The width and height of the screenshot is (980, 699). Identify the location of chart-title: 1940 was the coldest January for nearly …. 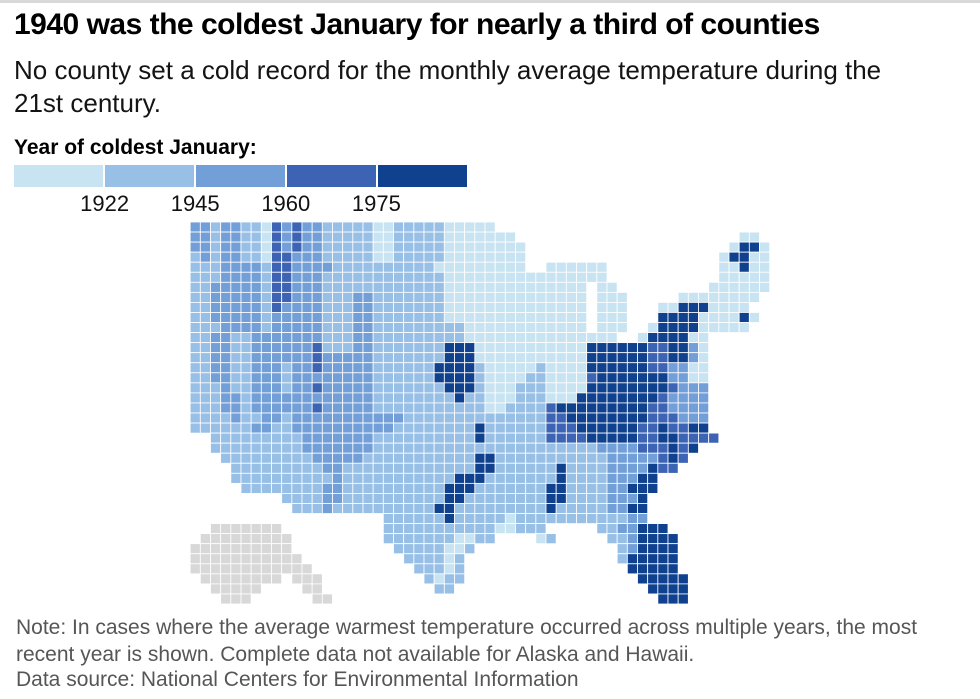
(417, 24).